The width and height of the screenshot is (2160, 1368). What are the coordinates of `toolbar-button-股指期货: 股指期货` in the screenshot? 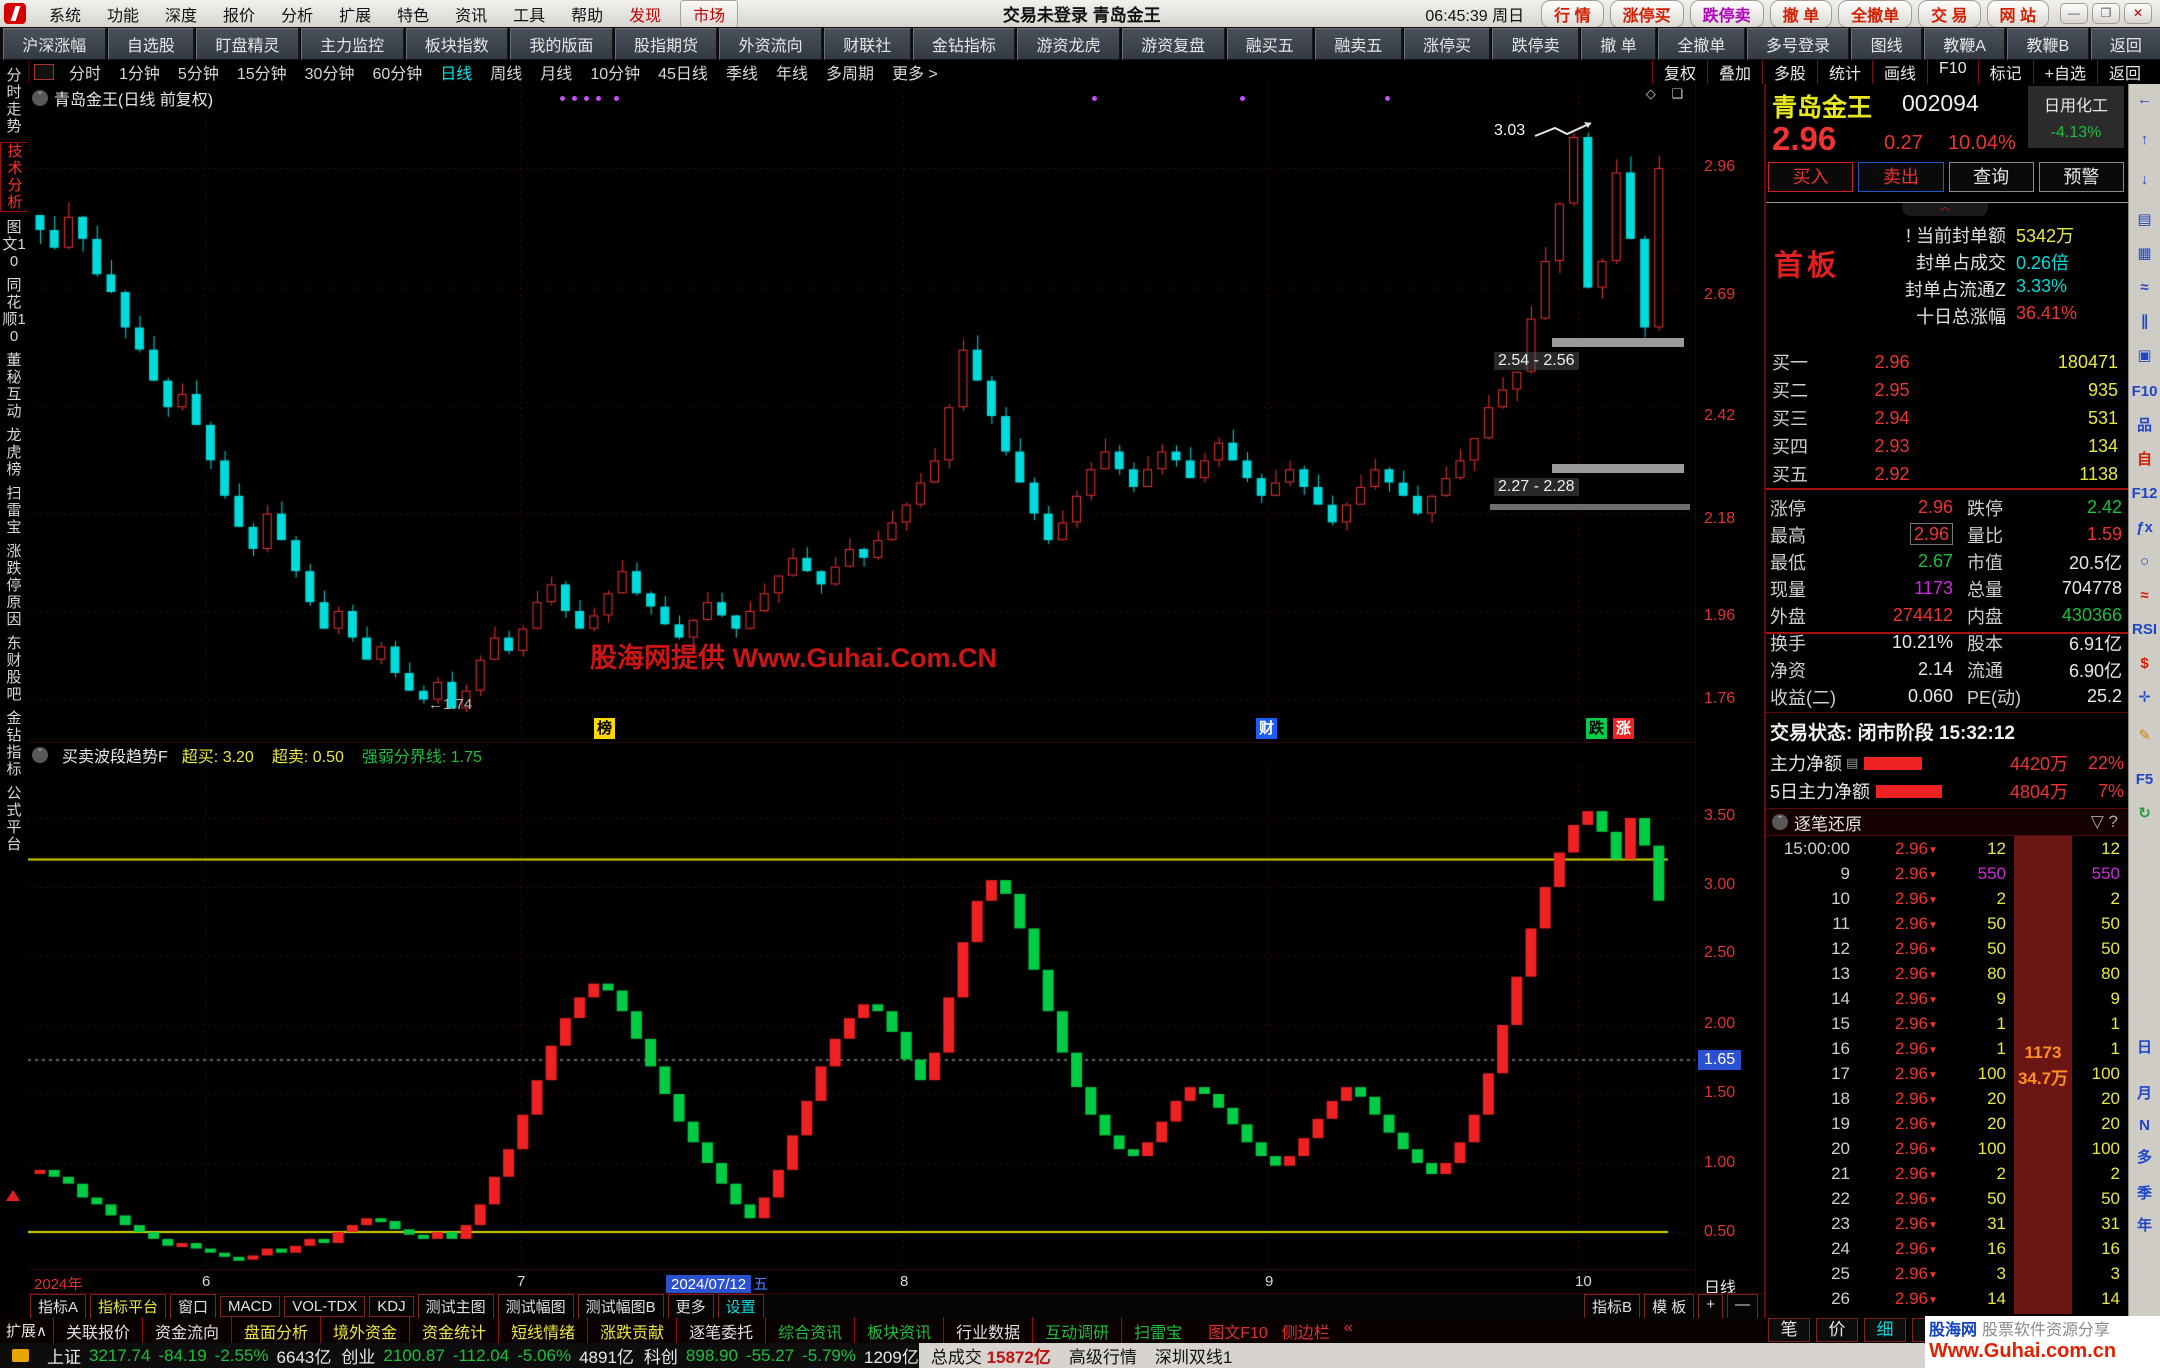 It's located at (666, 43).